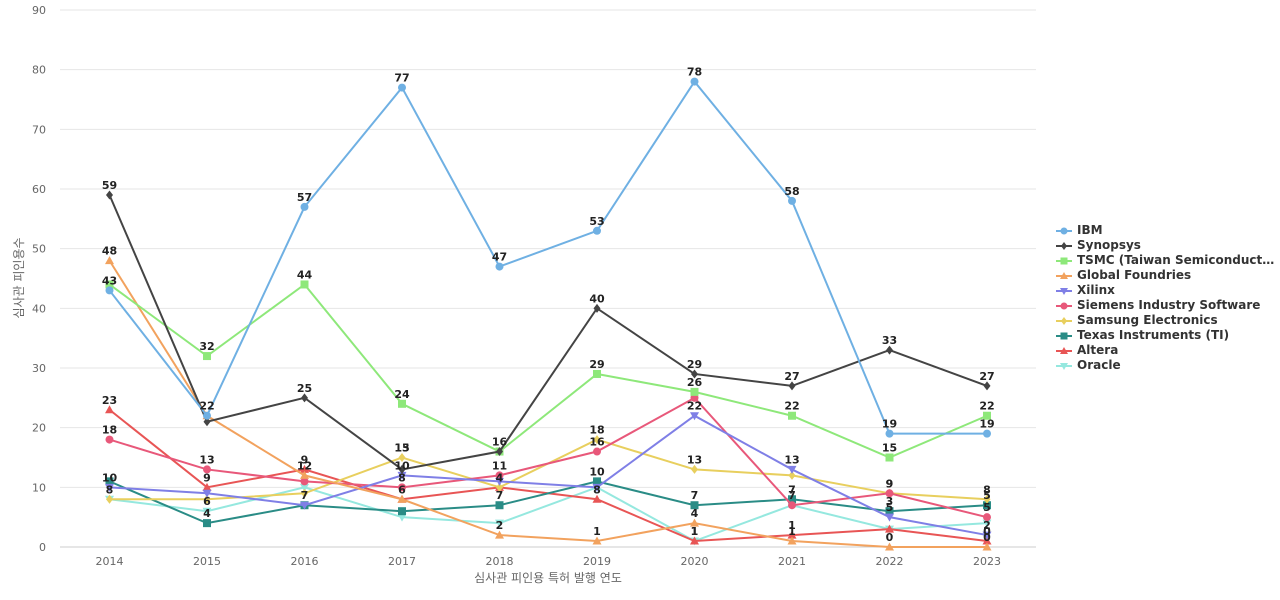 The height and width of the screenshot is (600, 1280). I want to click on data-label: 3, so click(890, 501).